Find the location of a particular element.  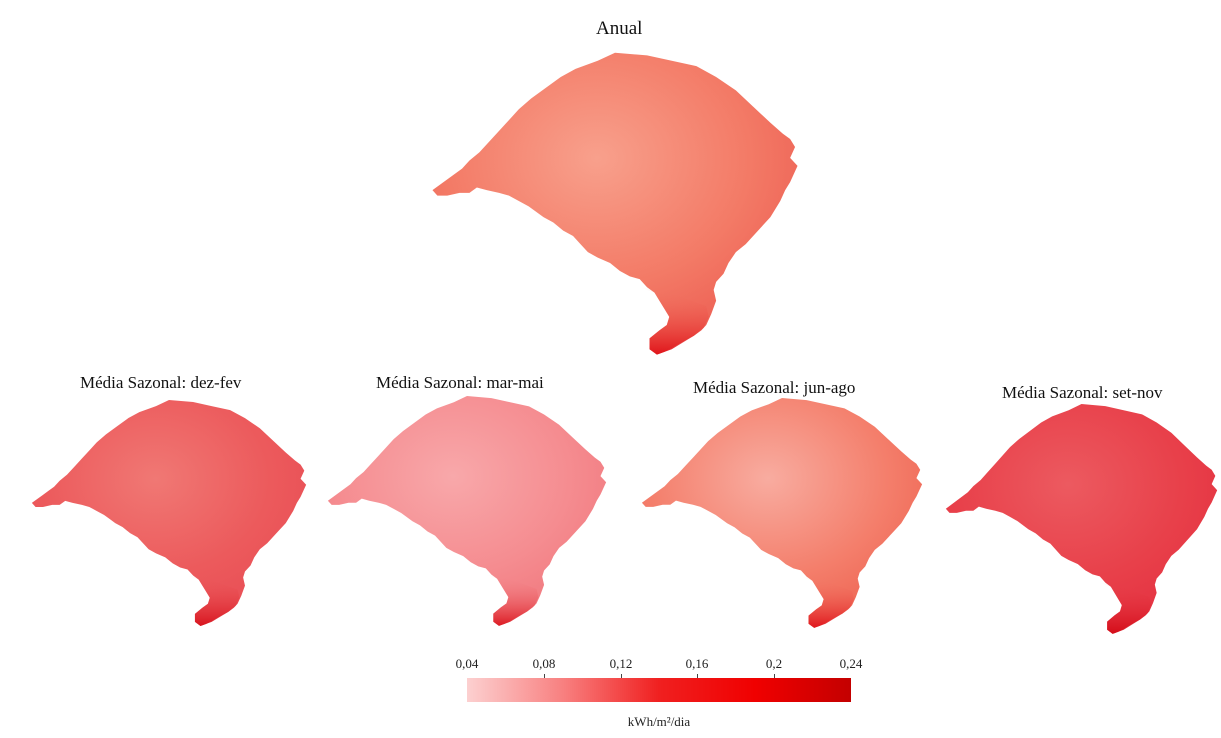

legend-tick-label: 0,04 is located at coordinates (467, 663).